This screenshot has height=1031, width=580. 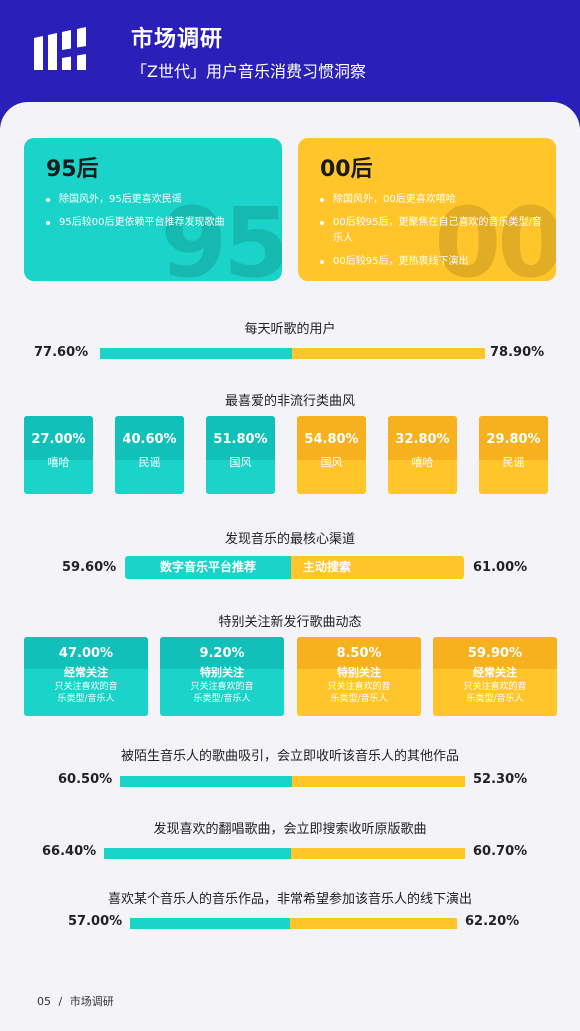 I want to click on card-point: 00后较95后，更热衷线下演出, so click(x=432, y=262).